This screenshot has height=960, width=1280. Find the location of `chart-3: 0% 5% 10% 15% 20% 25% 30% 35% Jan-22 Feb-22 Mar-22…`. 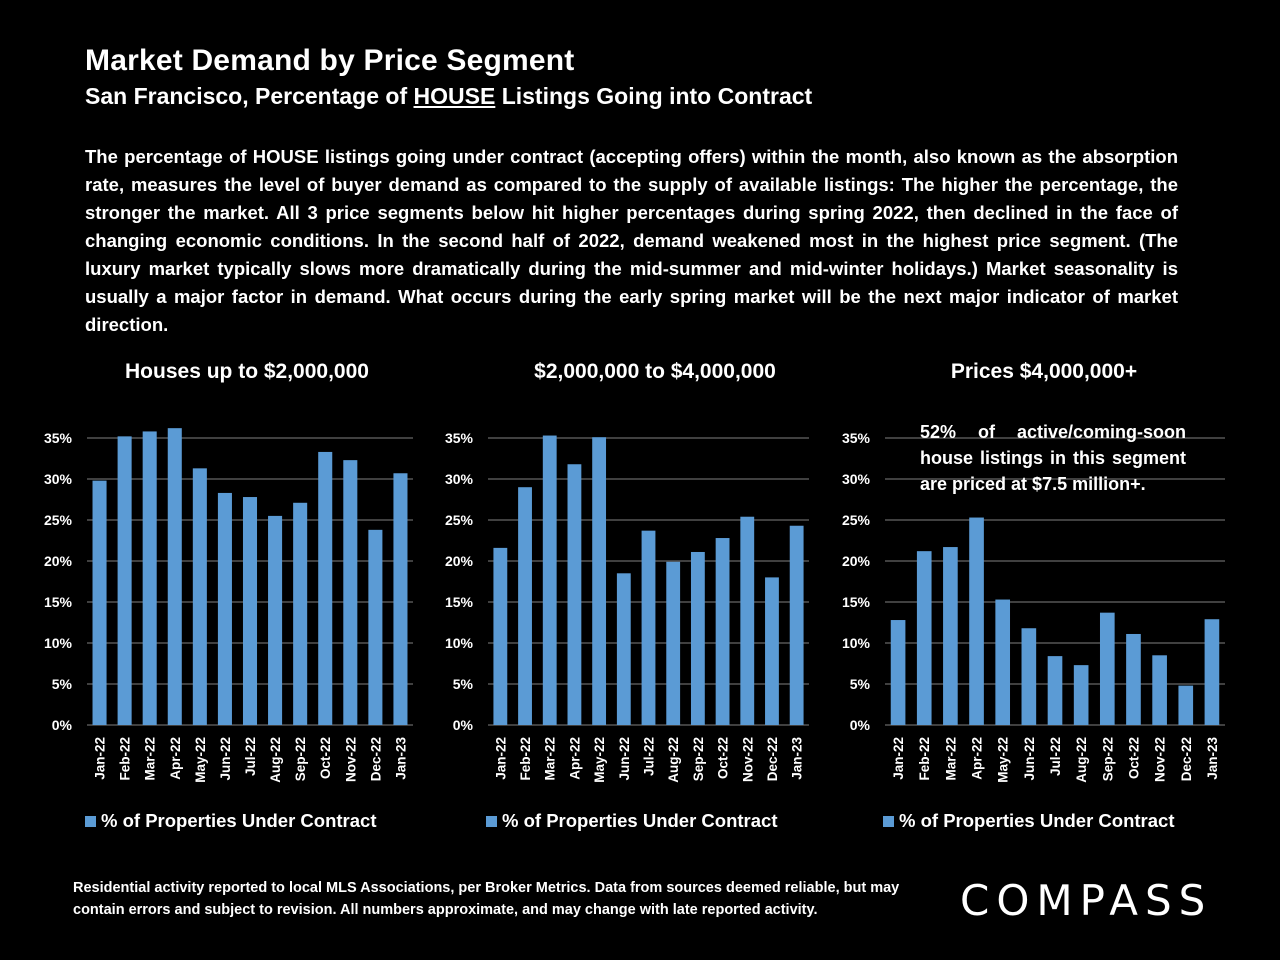

chart-3: 0% 5% 10% 15% 20% 25% 30% 35% Jan-22 Feb-22 Mar-22… is located at coordinates (1033, 630).